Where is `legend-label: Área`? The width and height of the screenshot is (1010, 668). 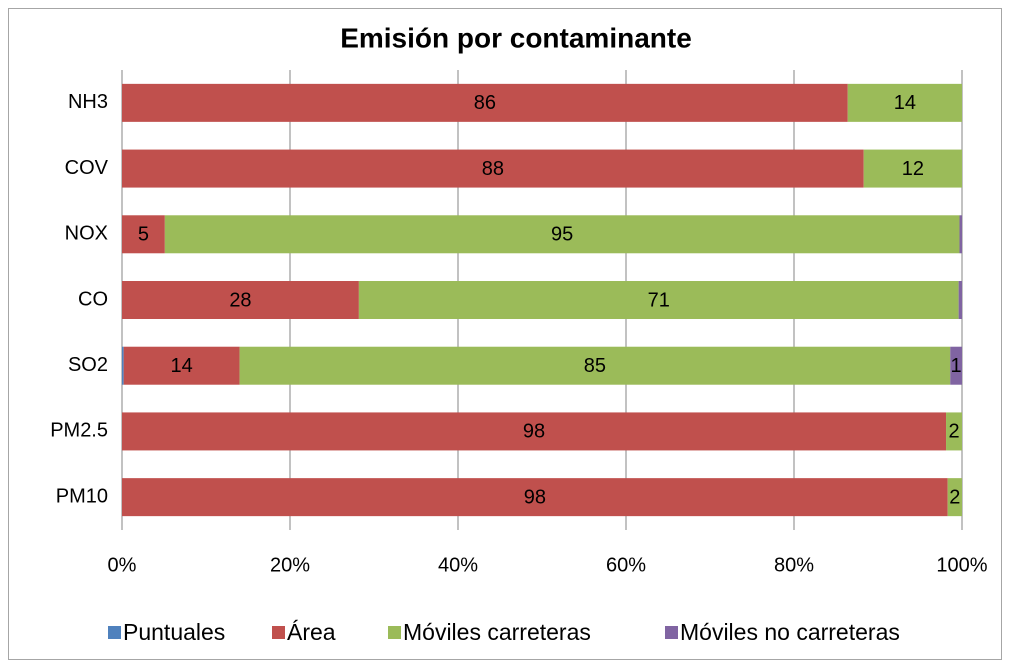
legend-label: Área is located at coordinates (311, 632).